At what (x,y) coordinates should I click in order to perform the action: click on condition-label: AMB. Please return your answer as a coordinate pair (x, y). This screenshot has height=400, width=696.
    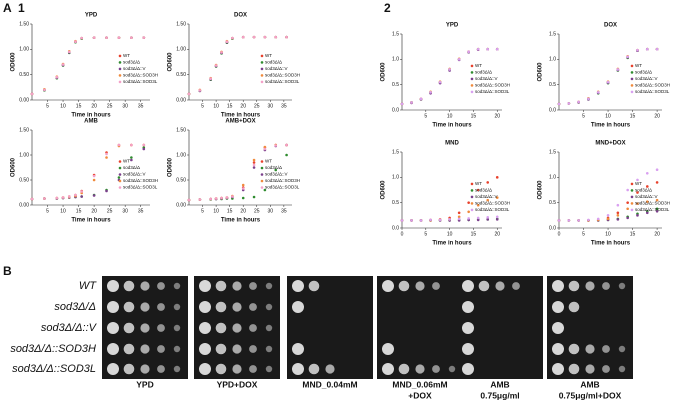
    Looking at the image, I should click on (499, 384).